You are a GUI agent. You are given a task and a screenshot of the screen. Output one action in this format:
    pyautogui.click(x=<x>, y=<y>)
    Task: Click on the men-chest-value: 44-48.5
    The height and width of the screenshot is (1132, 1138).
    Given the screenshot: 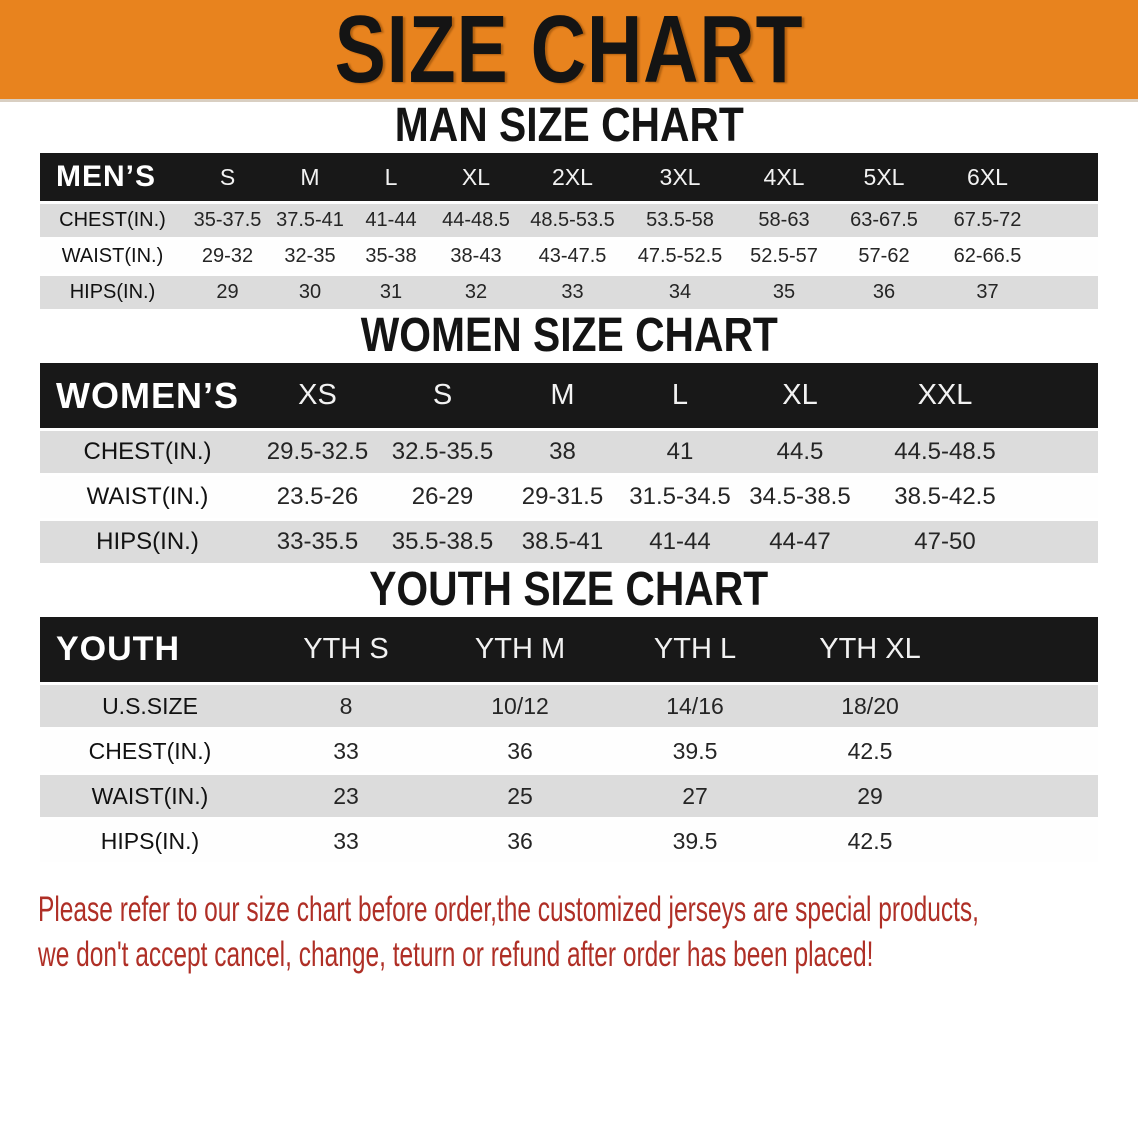 What is the action you would take?
    pyautogui.click(x=476, y=220)
    